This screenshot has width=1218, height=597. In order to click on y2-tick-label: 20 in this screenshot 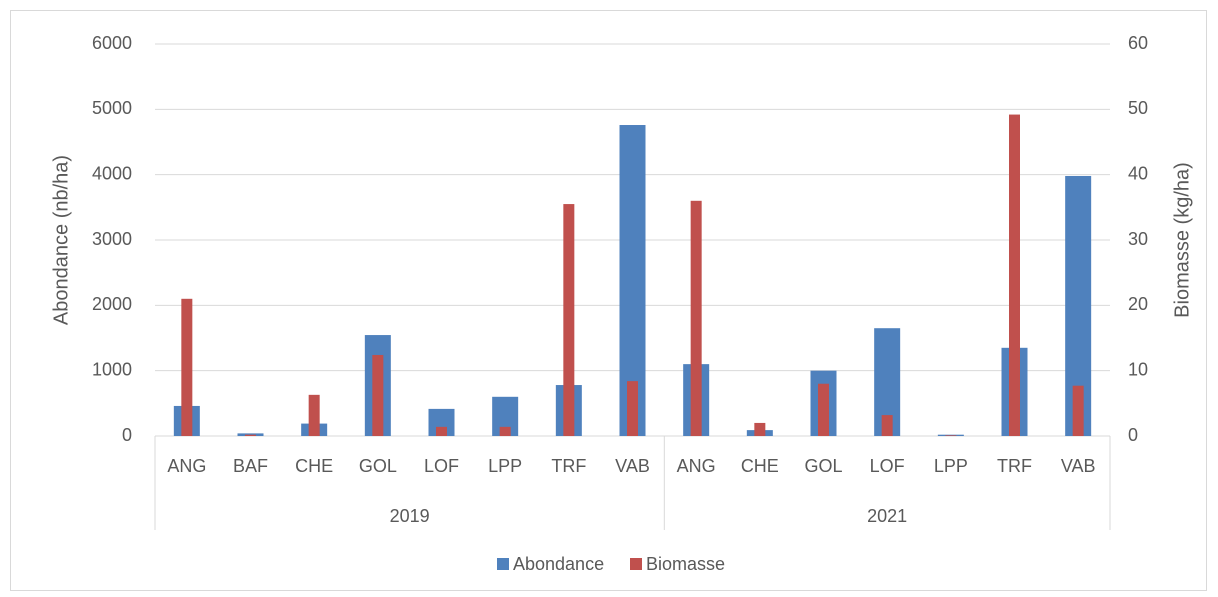, I will do `click(1138, 304)`.